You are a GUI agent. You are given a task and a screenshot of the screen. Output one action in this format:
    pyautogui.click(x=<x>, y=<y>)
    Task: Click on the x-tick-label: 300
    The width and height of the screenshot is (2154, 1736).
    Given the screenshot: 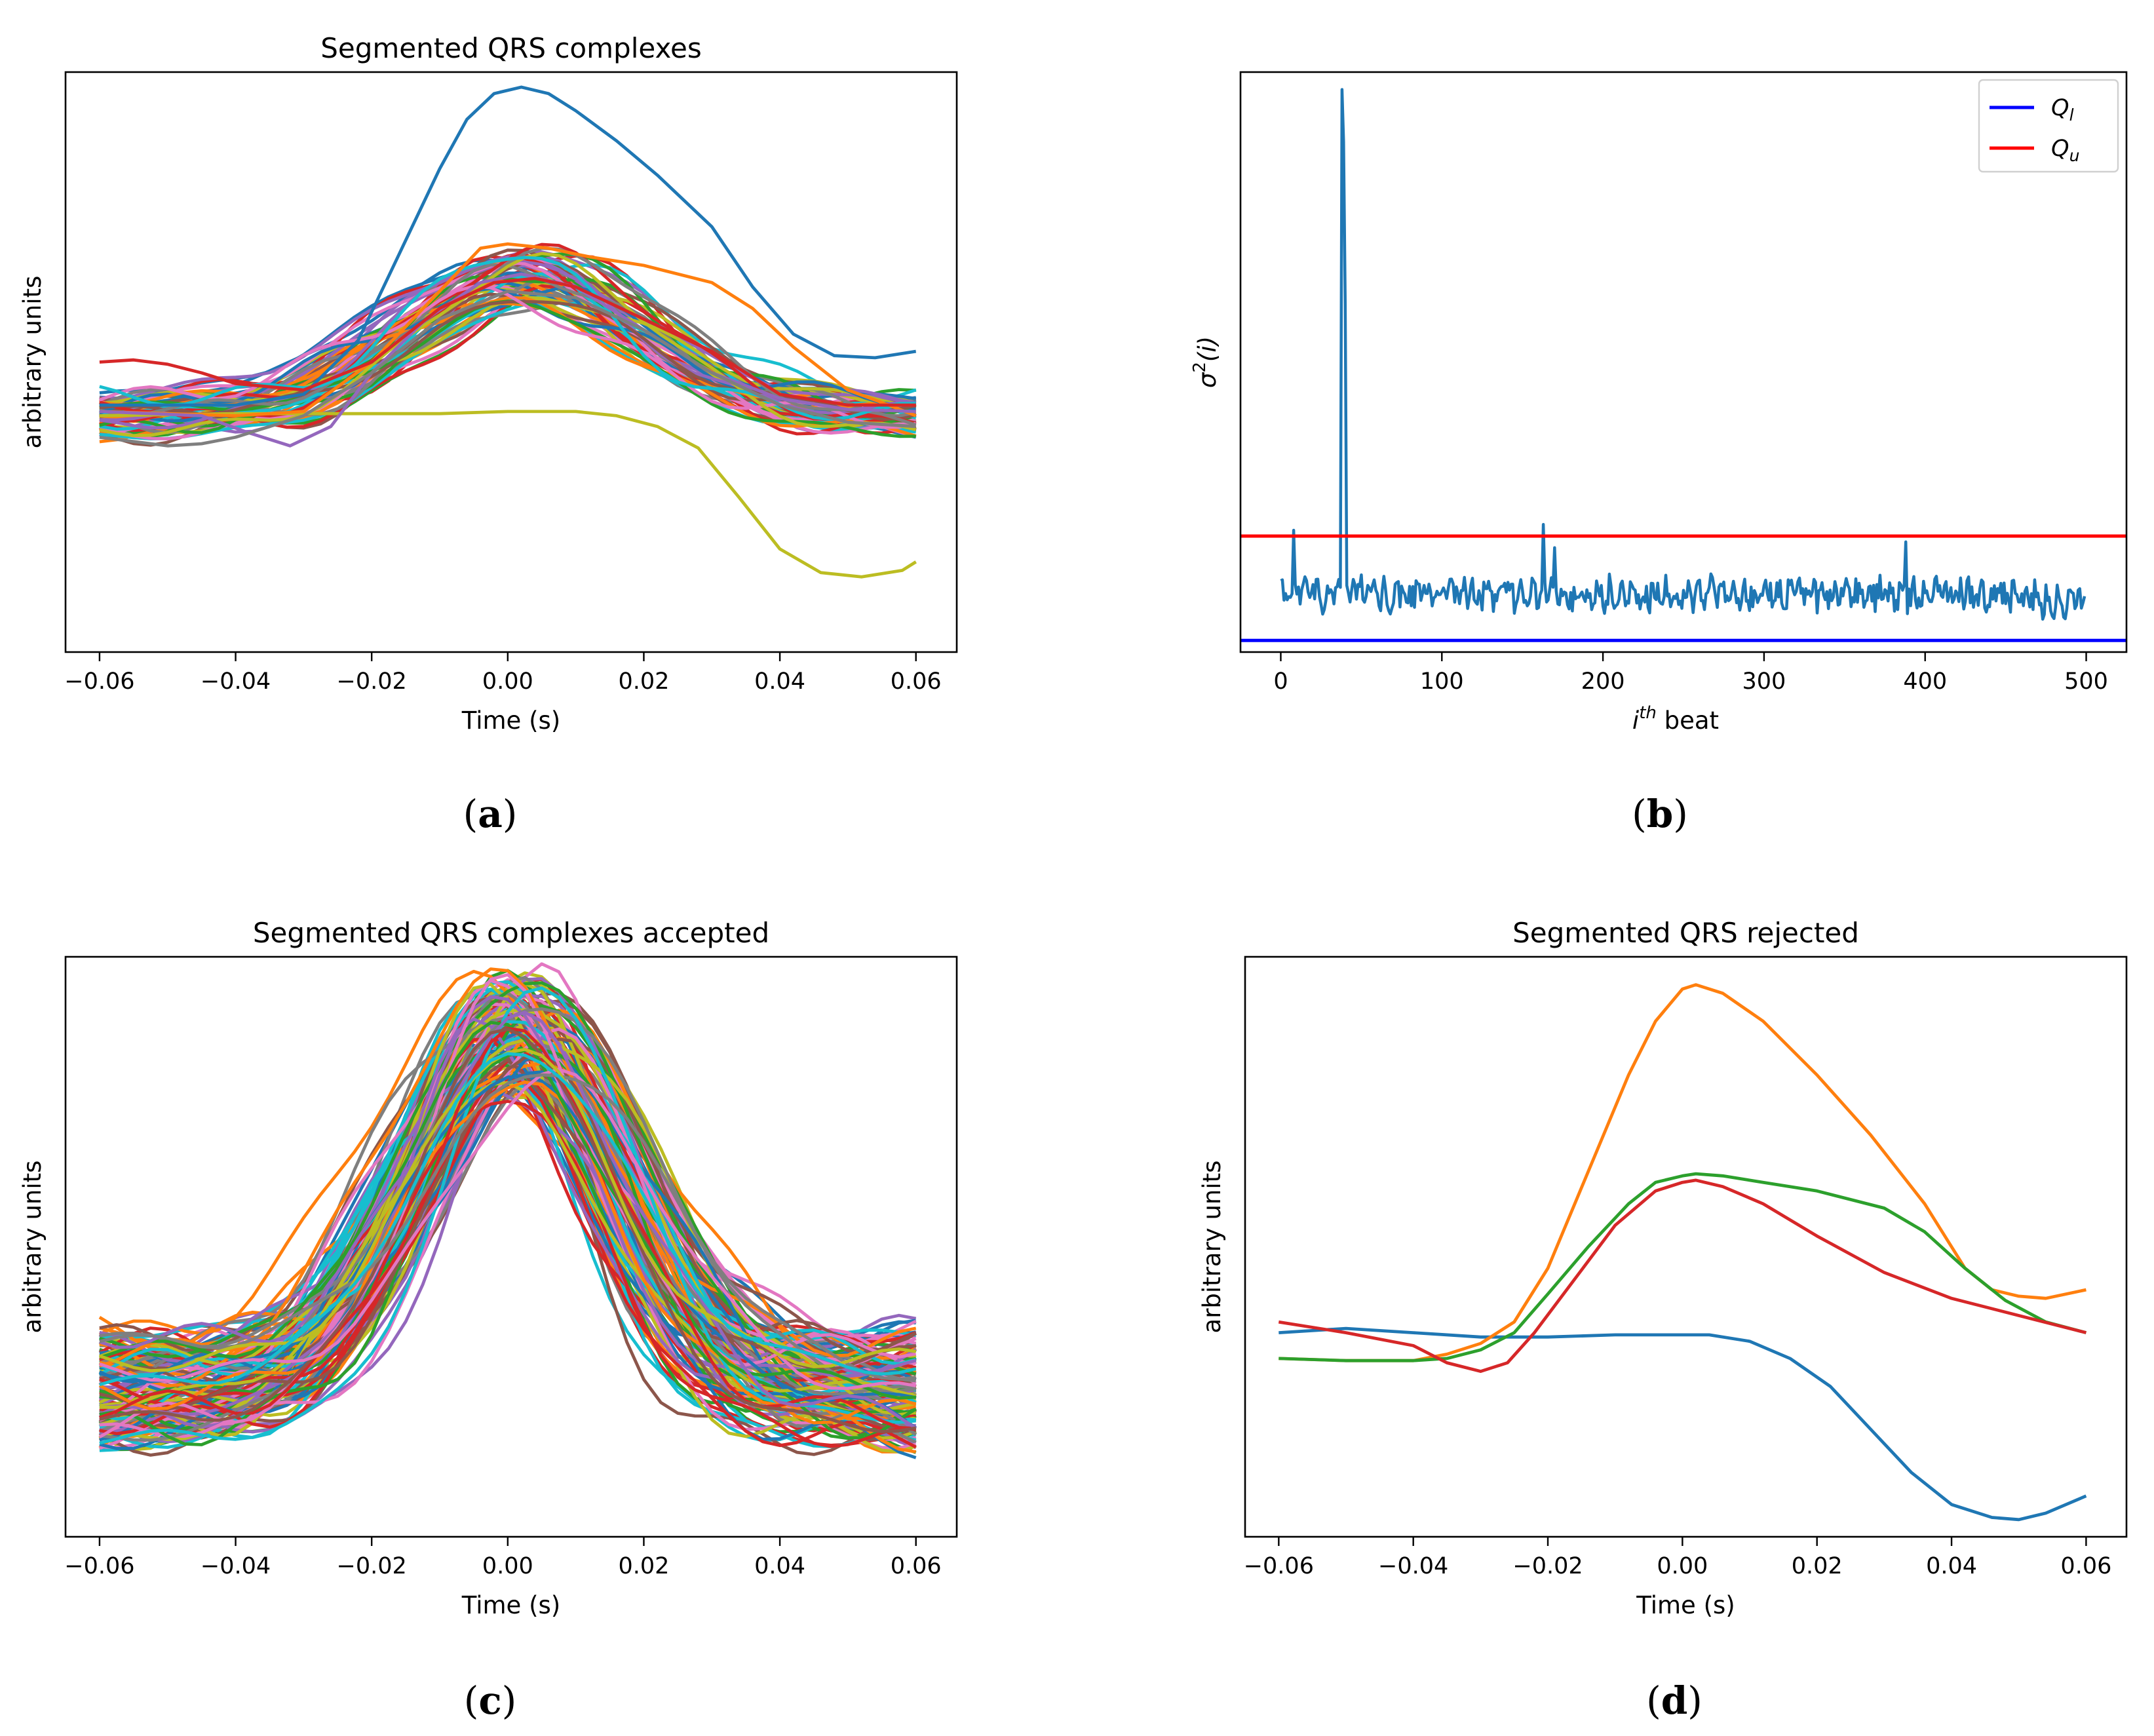 What is the action you would take?
    pyautogui.click(x=1764, y=681)
    